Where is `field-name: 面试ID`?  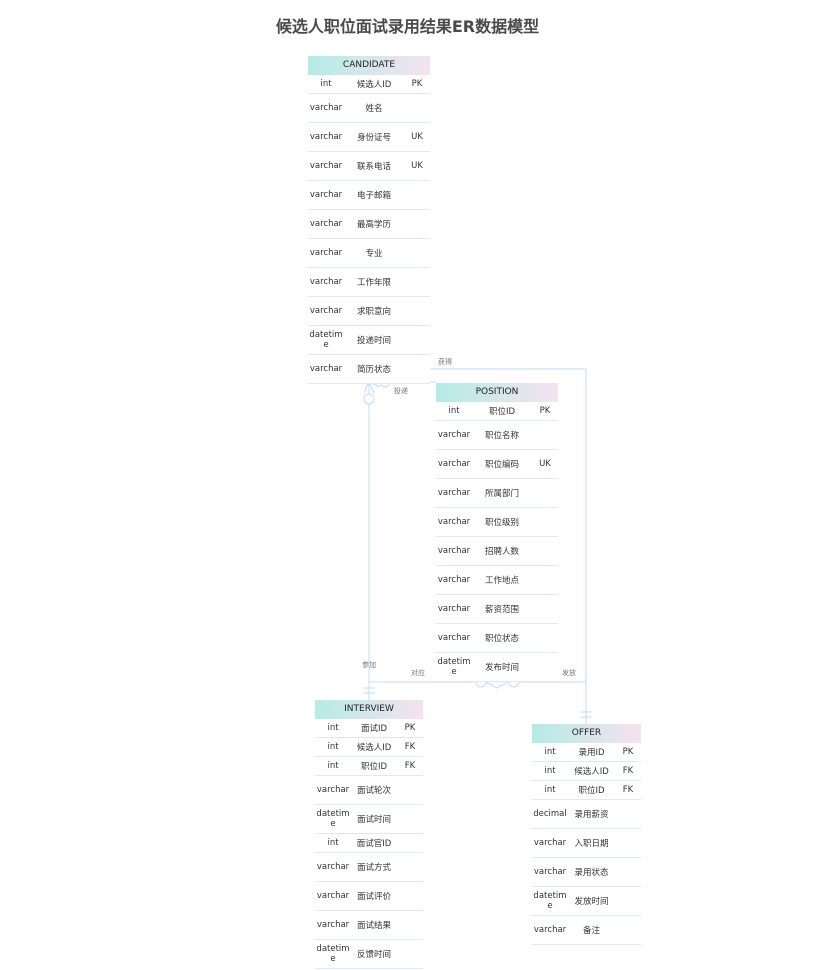 field-name: 面试ID is located at coordinates (374, 729).